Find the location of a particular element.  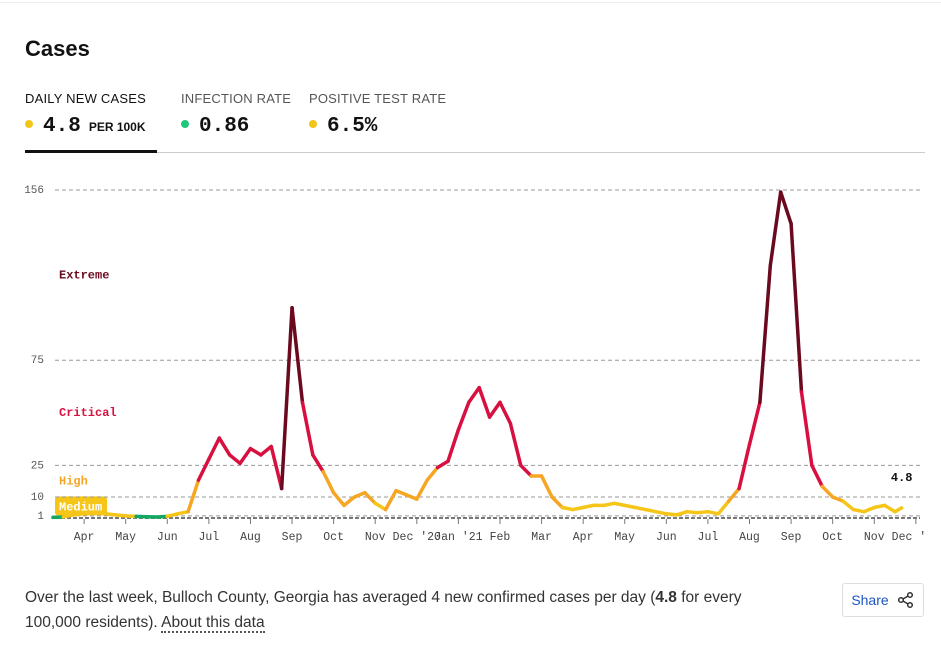

y-tick-label: 1 is located at coordinates (40, 517).